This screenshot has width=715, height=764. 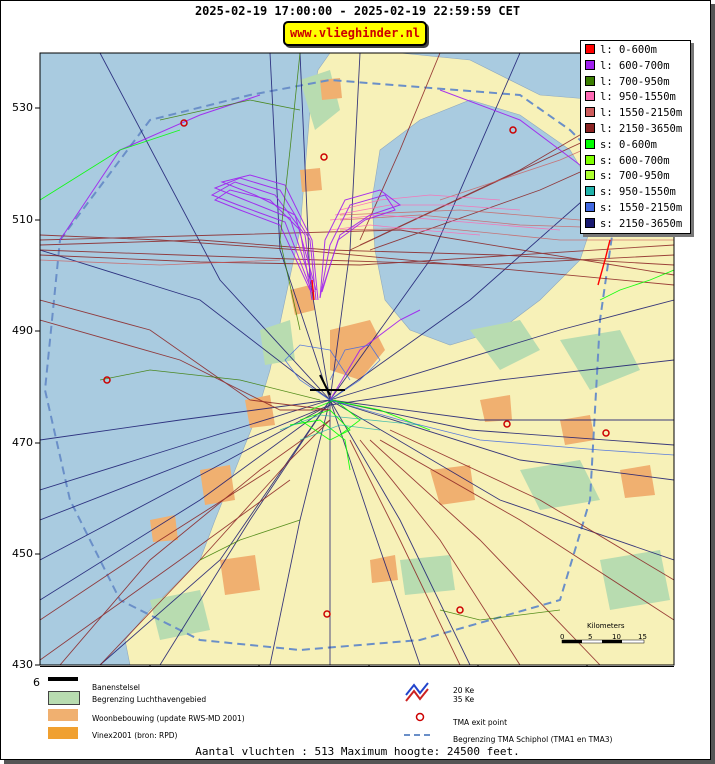 What do you see at coordinates (464, 699) in the screenshot?
I see `legend-noise-35: 35 Ke` at bounding box center [464, 699].